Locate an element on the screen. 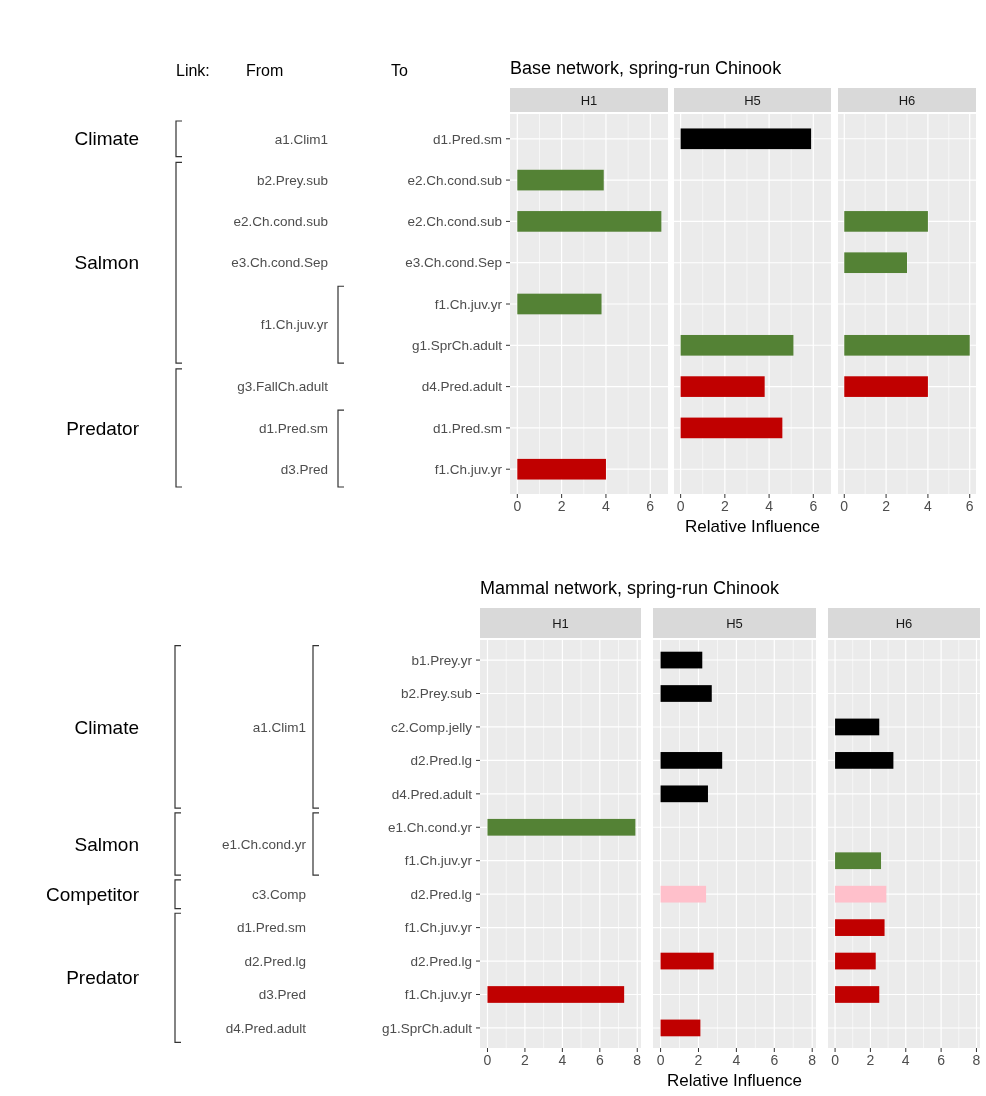 This screenshot has width=986, height=1096. text: e3.Ch.cond.Sep is located at coordinates (279, 263).